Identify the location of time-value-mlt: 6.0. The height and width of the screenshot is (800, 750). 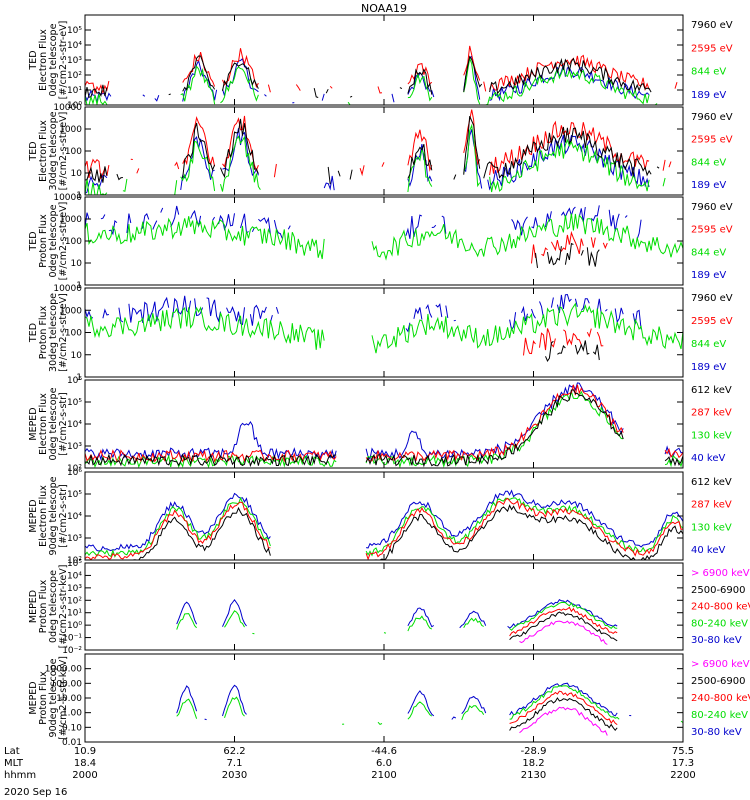
(384, 763).